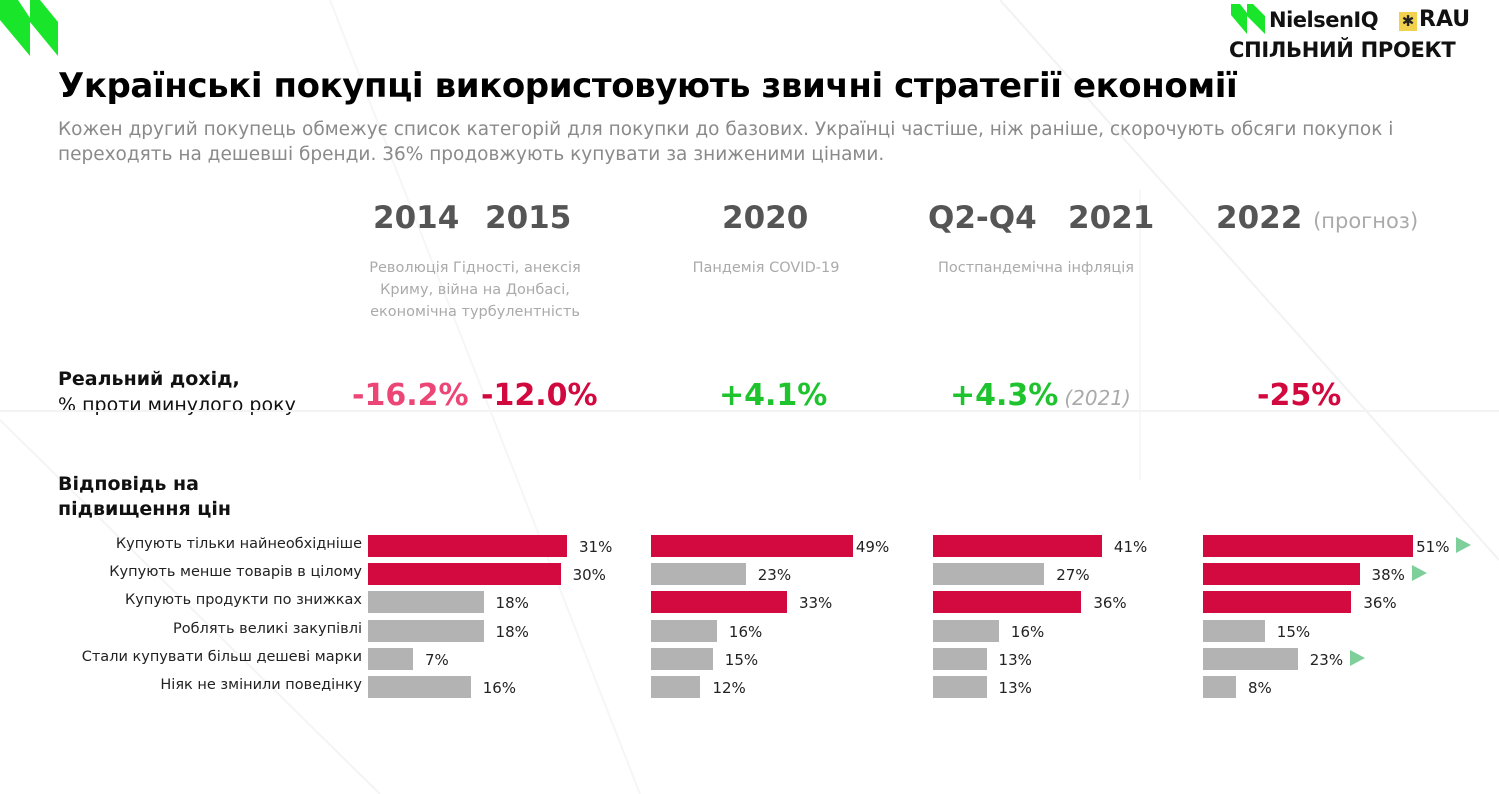 The width and height of the screenshot is (1499, 794). What do you see at coordinates (765, 218) in the screenshot?
I see `year-2020: 2020` at bounding box center [765, 218].